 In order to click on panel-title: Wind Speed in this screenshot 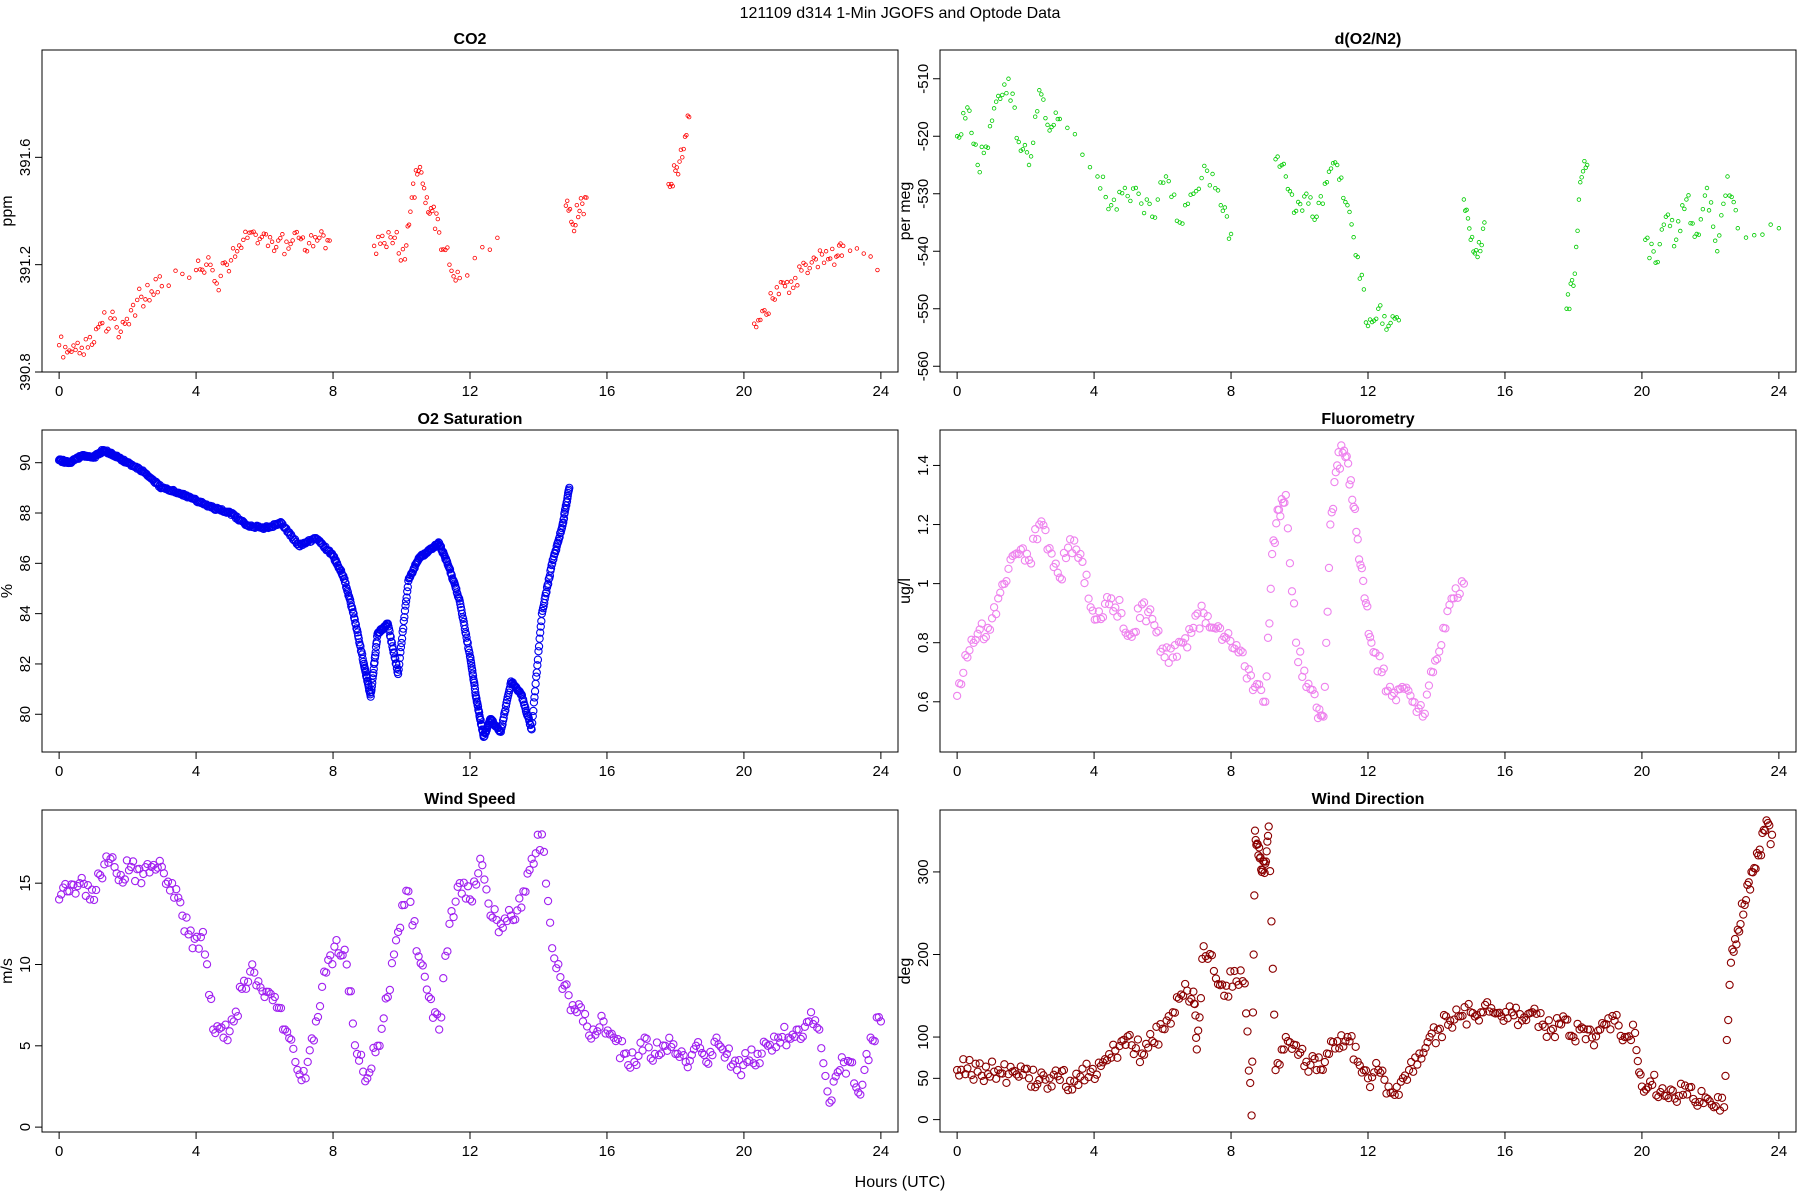, I will do `click(469, 799)`.